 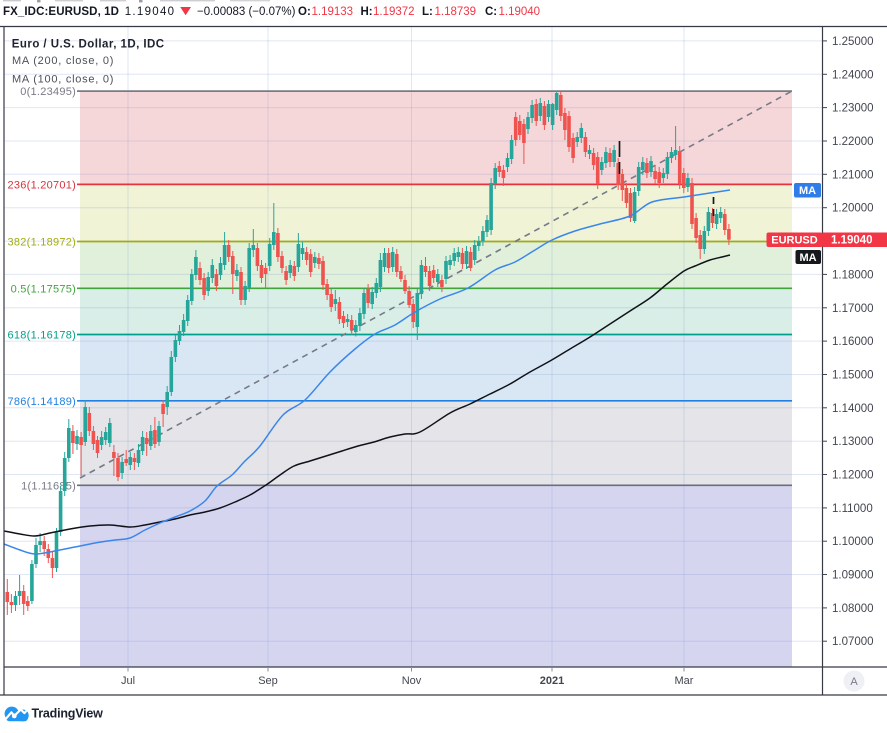 What do you see at coordinates (853, 209) in the screenshot?
I see `svg-text: 1.20000` at bounding box center [853, 209].